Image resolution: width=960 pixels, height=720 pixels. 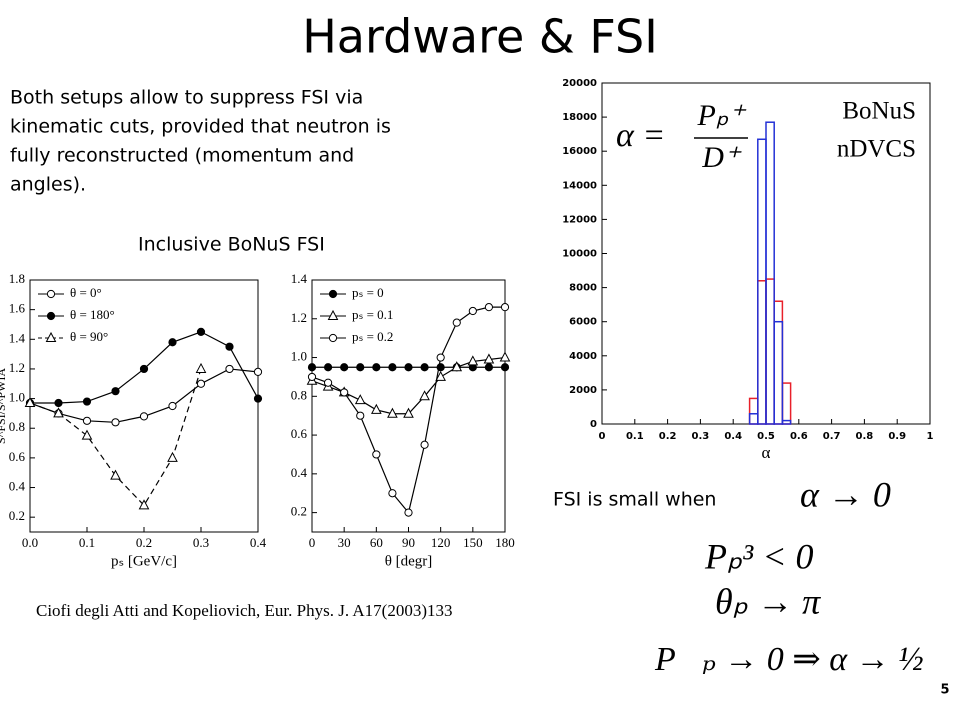 What do you see at coordinates (201, 542) in the screenshot?
I see `x-tick-label: 0.3` at bounding box center [201, 542].